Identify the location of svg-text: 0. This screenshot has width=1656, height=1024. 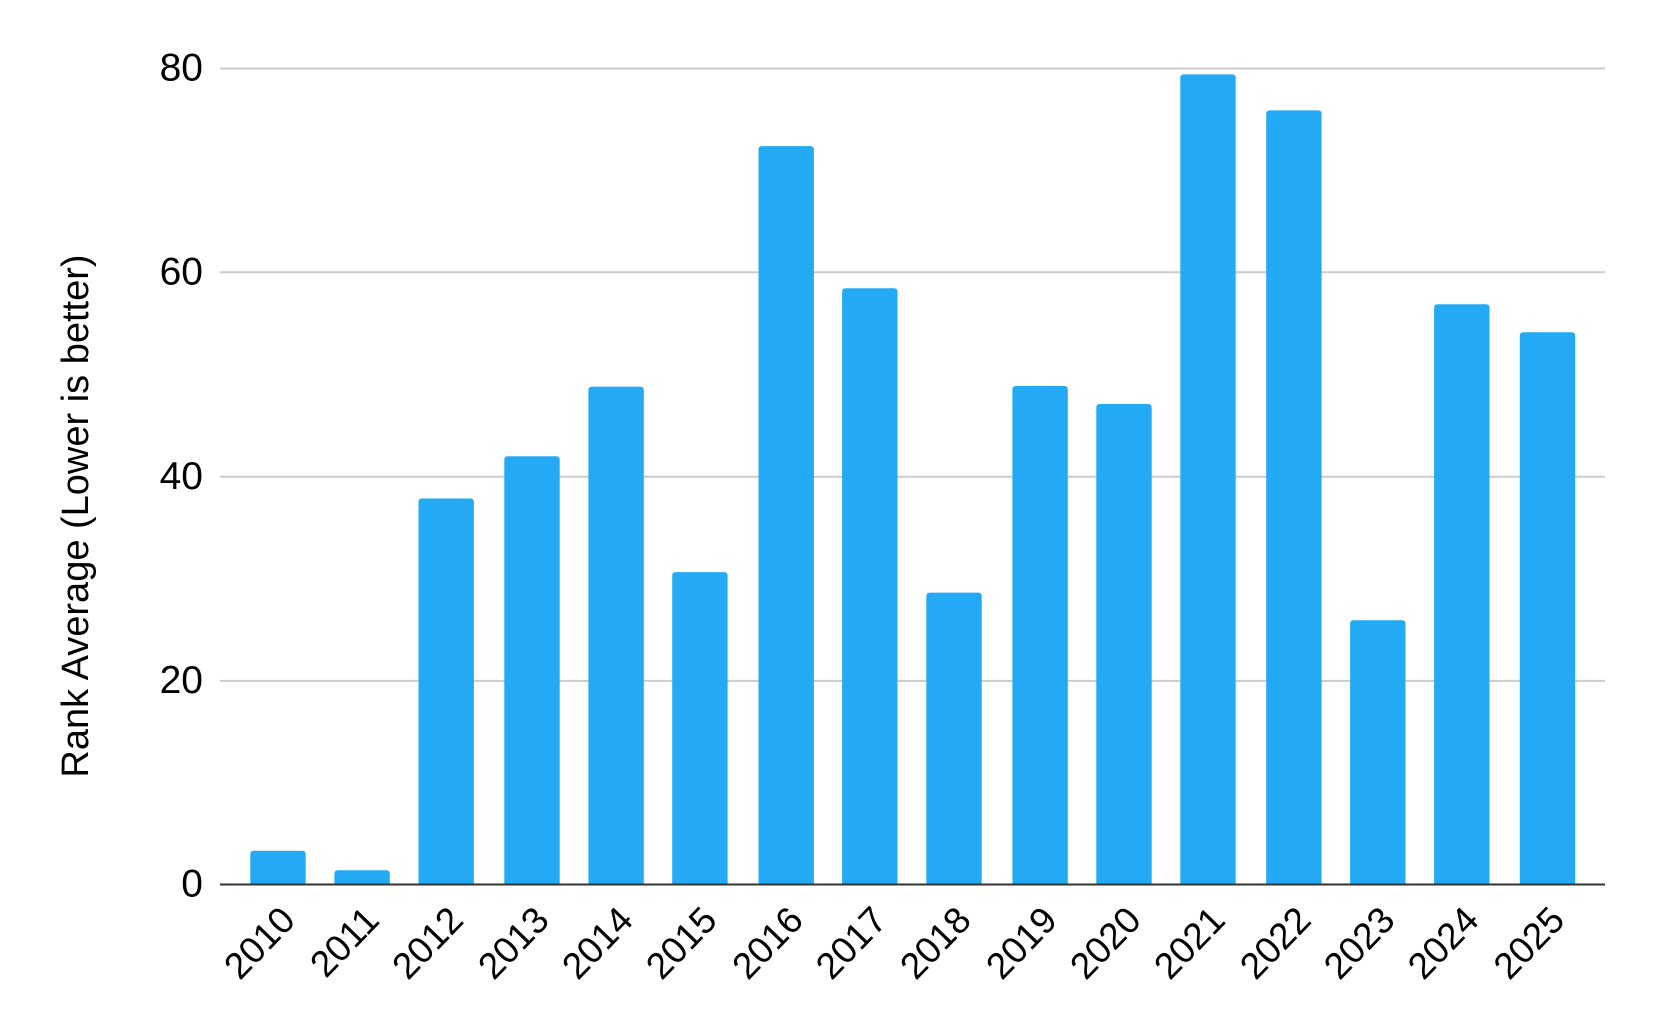
(192, 884).